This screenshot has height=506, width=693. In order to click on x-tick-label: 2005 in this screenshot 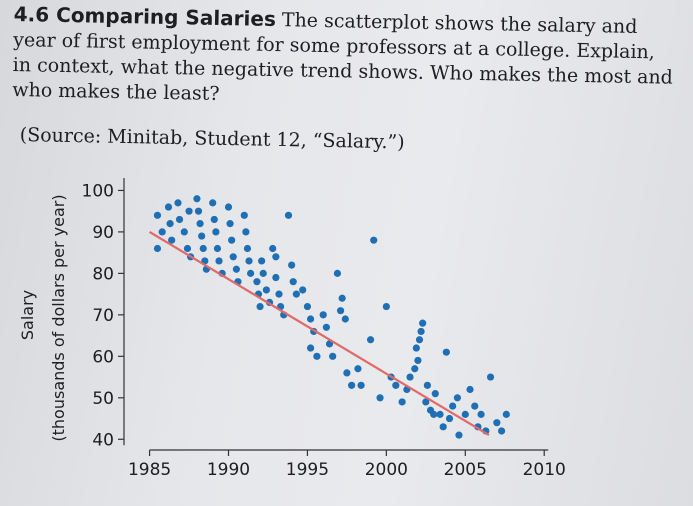, I will do `click(465, 470)`.